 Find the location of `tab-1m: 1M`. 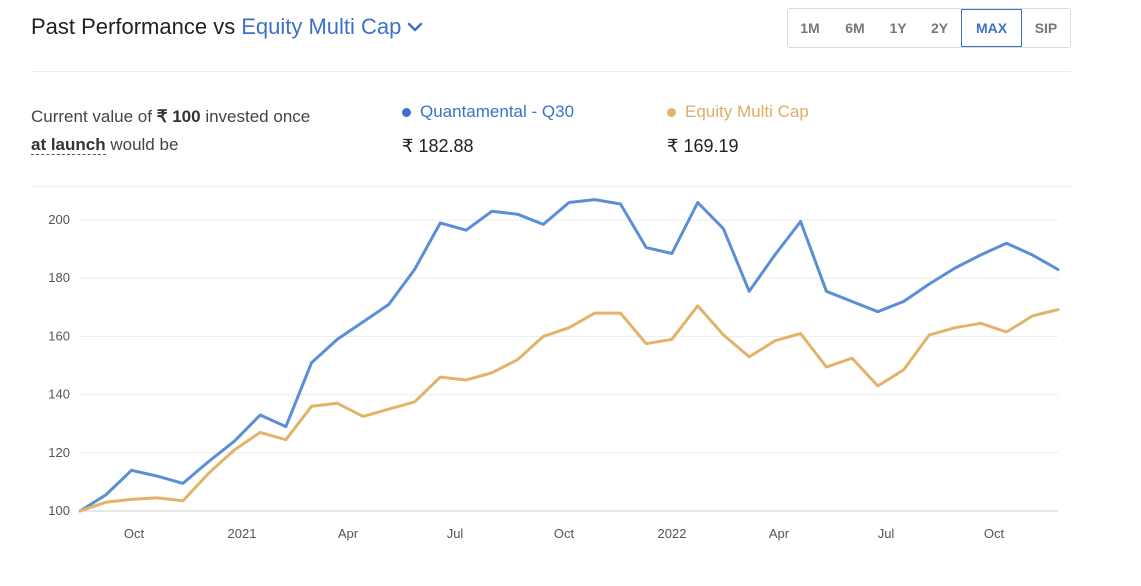

tab-1m: 1M is located at coordinates (810, 28).